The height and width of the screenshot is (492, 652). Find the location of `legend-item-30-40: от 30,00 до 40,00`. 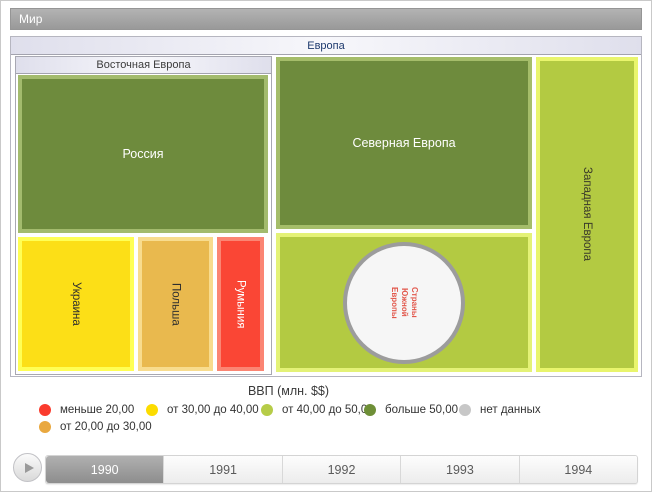

legend-item-30-40: от 30,00 до 40,00 is located at coordinates (202, 410).